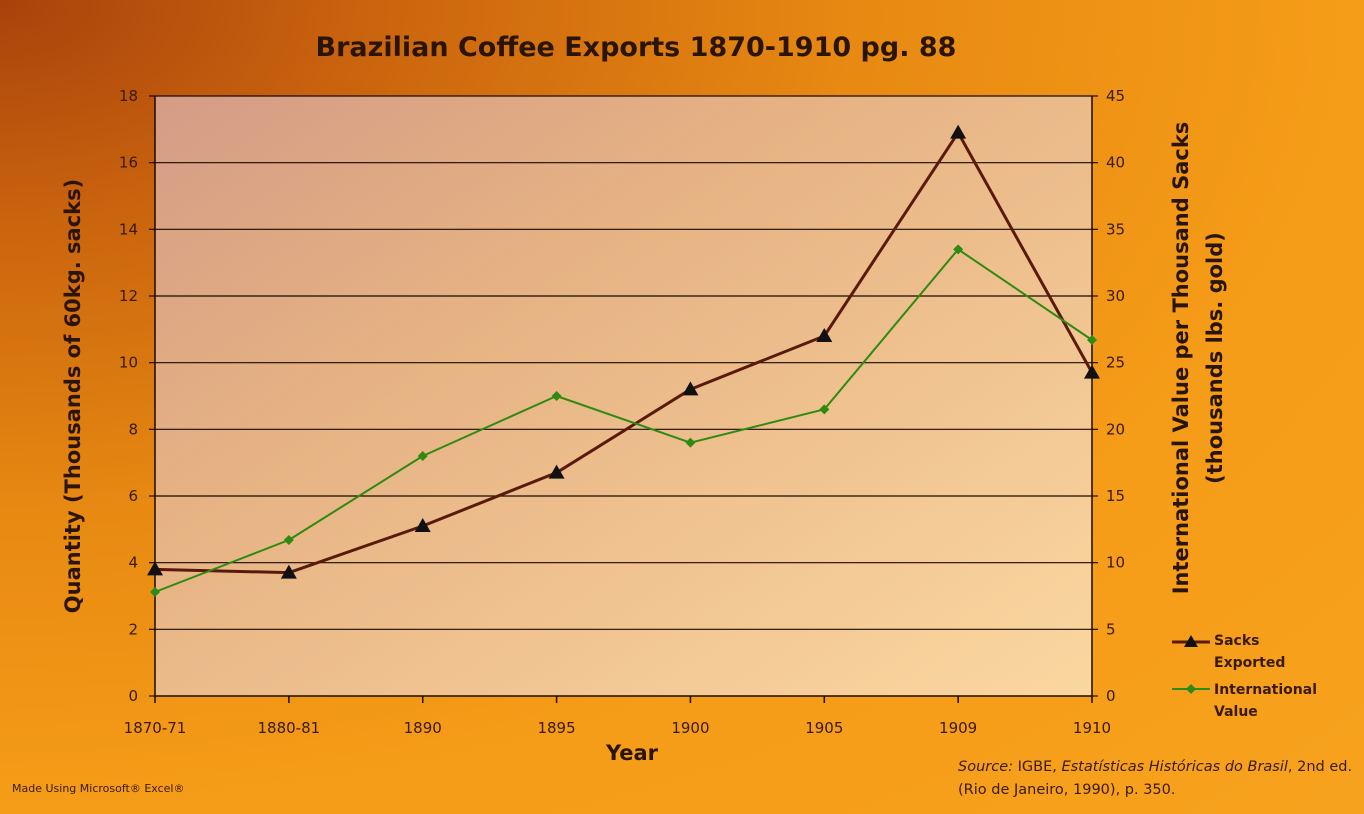 The height and width of the screenshot is (814, 1364). I want to click on legend-marker-value, so click(1191, 689).